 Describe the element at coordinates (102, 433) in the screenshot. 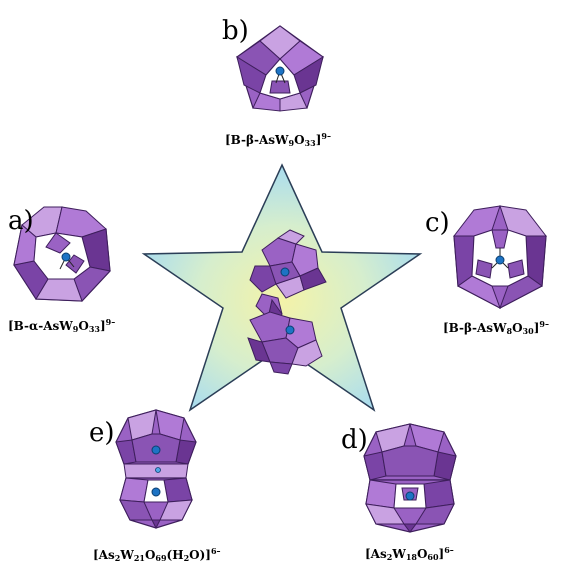

I see `panel-label-e: e)` at that location.